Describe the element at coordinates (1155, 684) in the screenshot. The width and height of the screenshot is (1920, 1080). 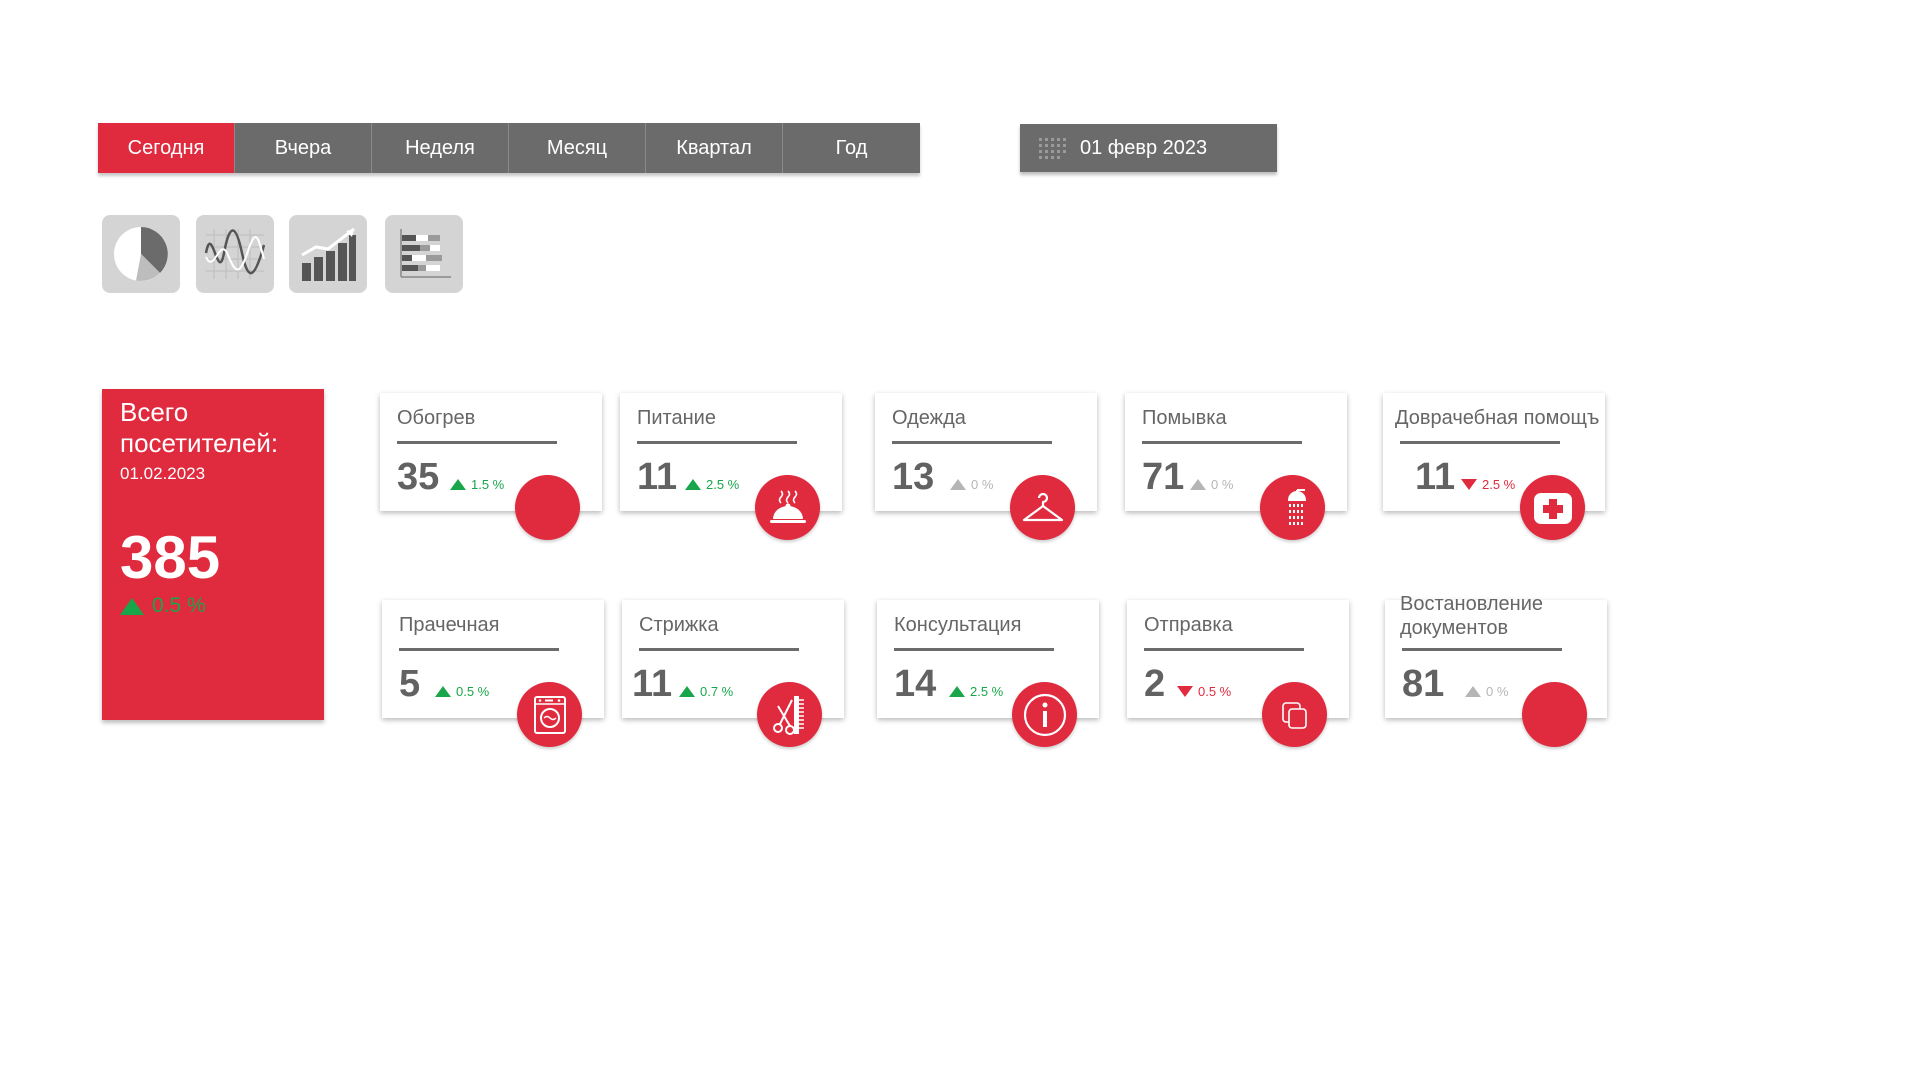
I see `card-value: 2` at that location.